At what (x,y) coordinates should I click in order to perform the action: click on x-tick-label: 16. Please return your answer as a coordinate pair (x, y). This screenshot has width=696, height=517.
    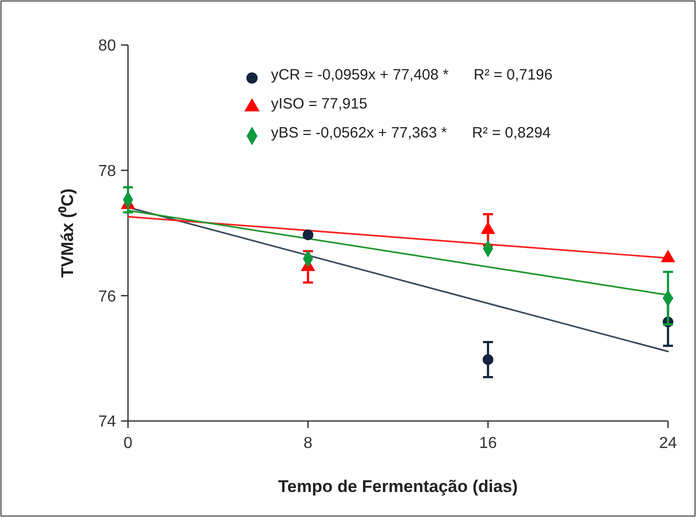
    Looking at the image, I should click on (488, 443).